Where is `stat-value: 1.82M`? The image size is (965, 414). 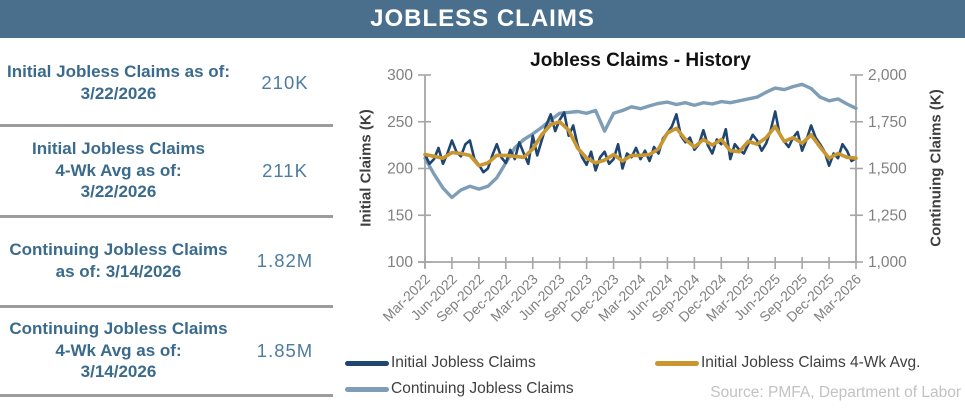
stat-value: 1.82M is located at coordinates (285, 260).